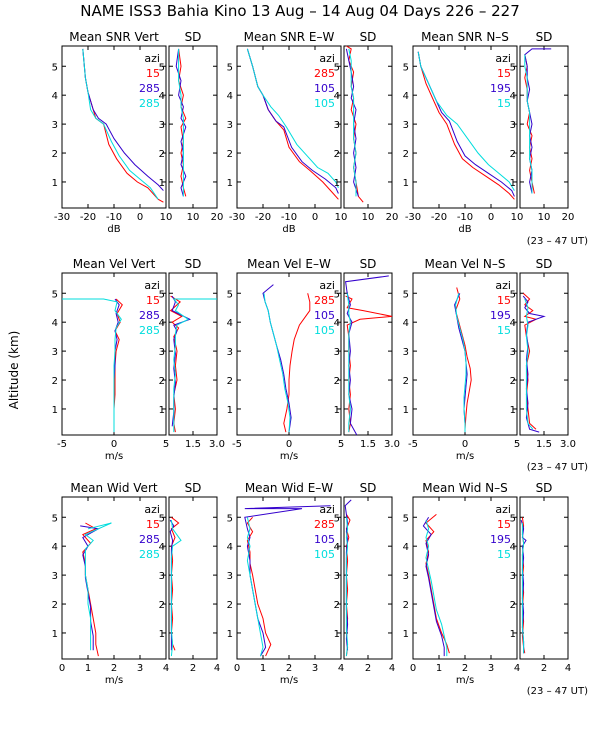 Image resolution: width=600 pixels, height=750 pixels. Describe the element at coordinates (557, 691) in the screenshot. I see `ut-note-row3: (23 – 47 UT)` at that location.